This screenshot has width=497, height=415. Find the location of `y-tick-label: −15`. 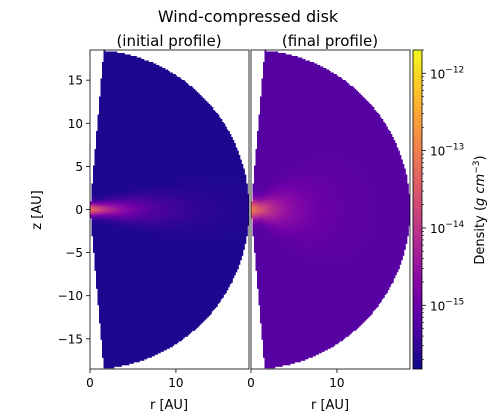

y-tick-label: −15 is located at coordinates (70, 339).